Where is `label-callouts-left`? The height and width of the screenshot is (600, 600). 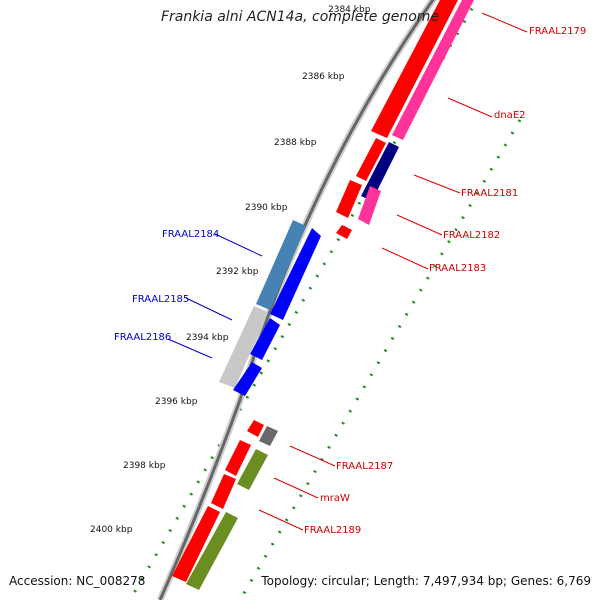
label-callouts-left is located at coordinates (215, 296).